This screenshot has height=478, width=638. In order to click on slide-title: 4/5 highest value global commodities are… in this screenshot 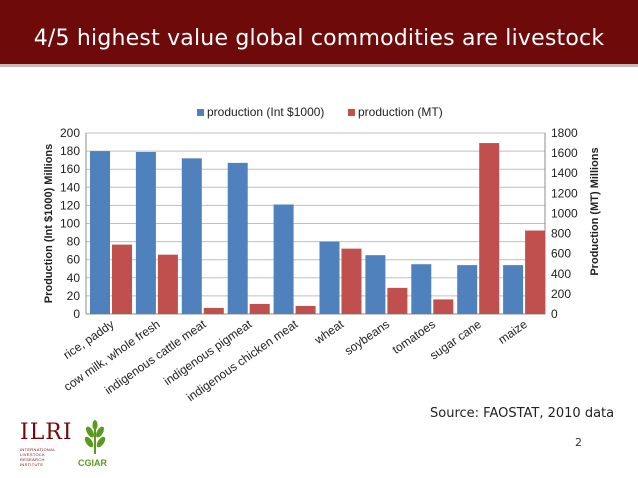, I will do `click(319, 38)`.